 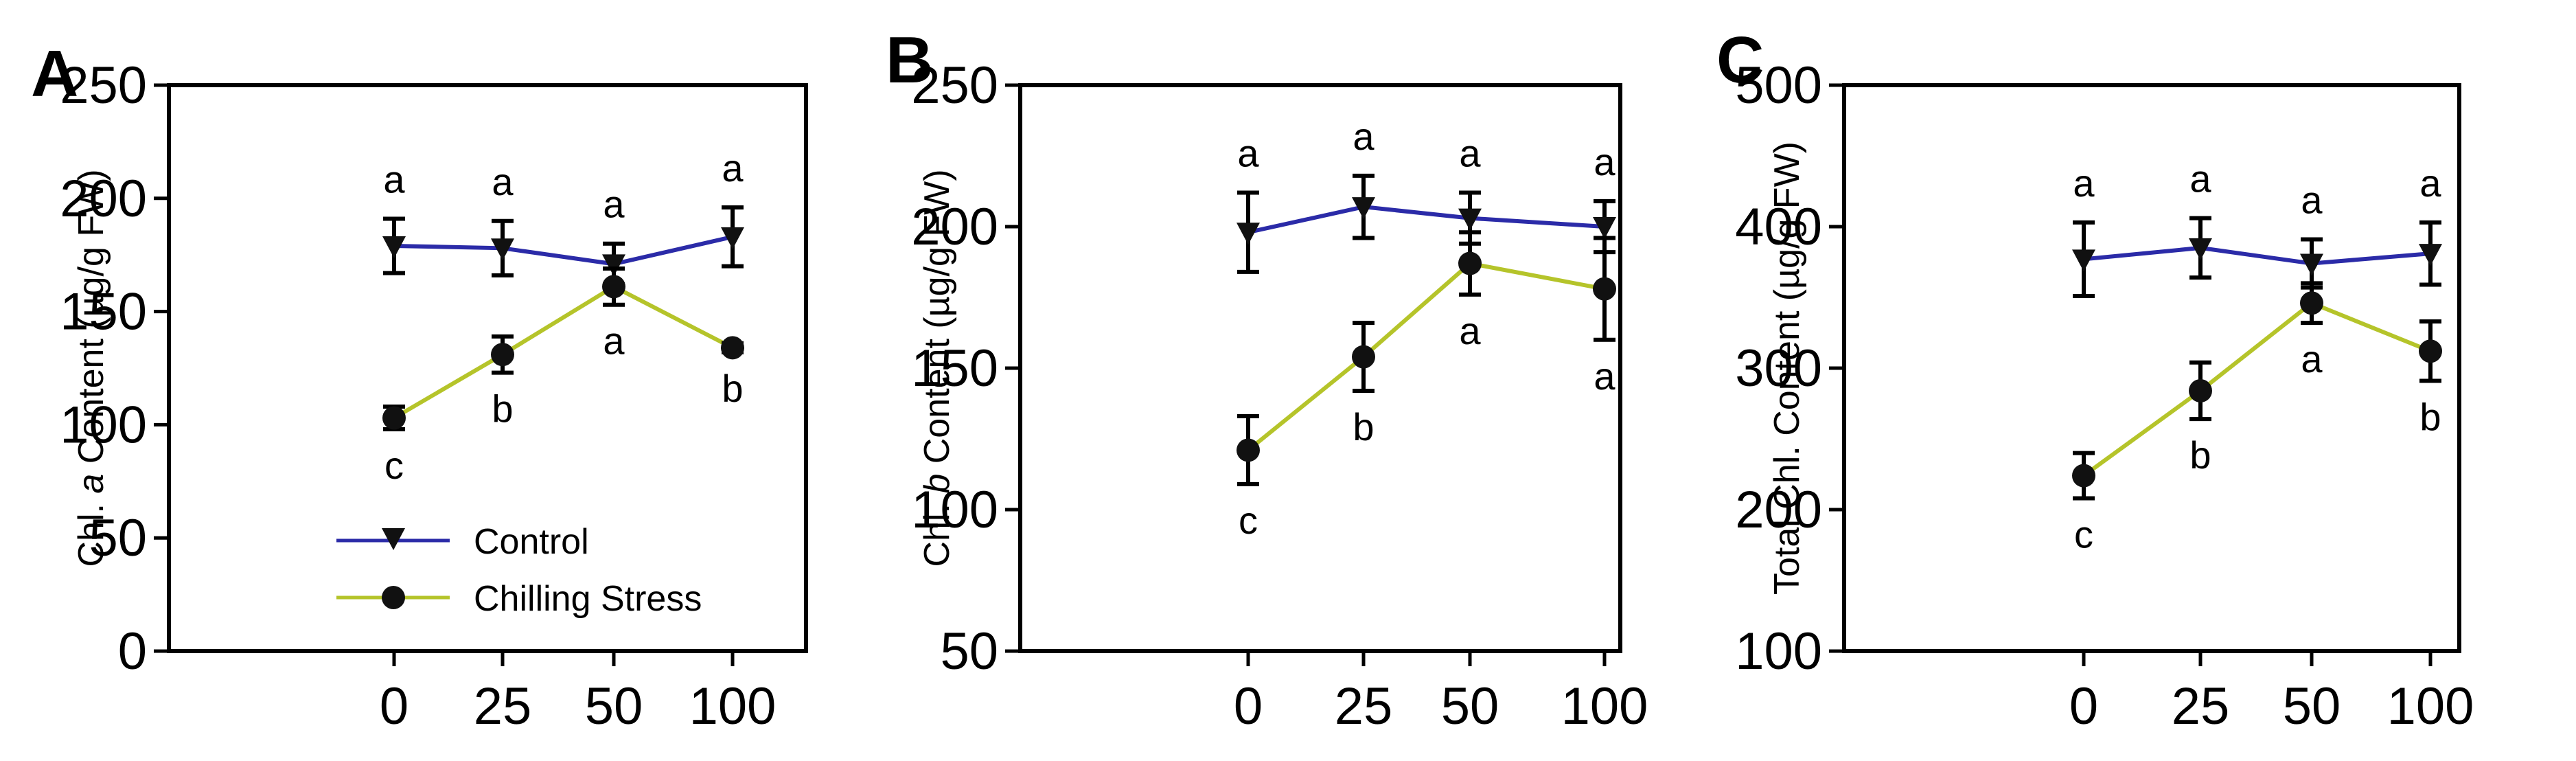 I want to click on y-axis-title: Chl. a Content (µg/g FW), so click(x=91, y=368).